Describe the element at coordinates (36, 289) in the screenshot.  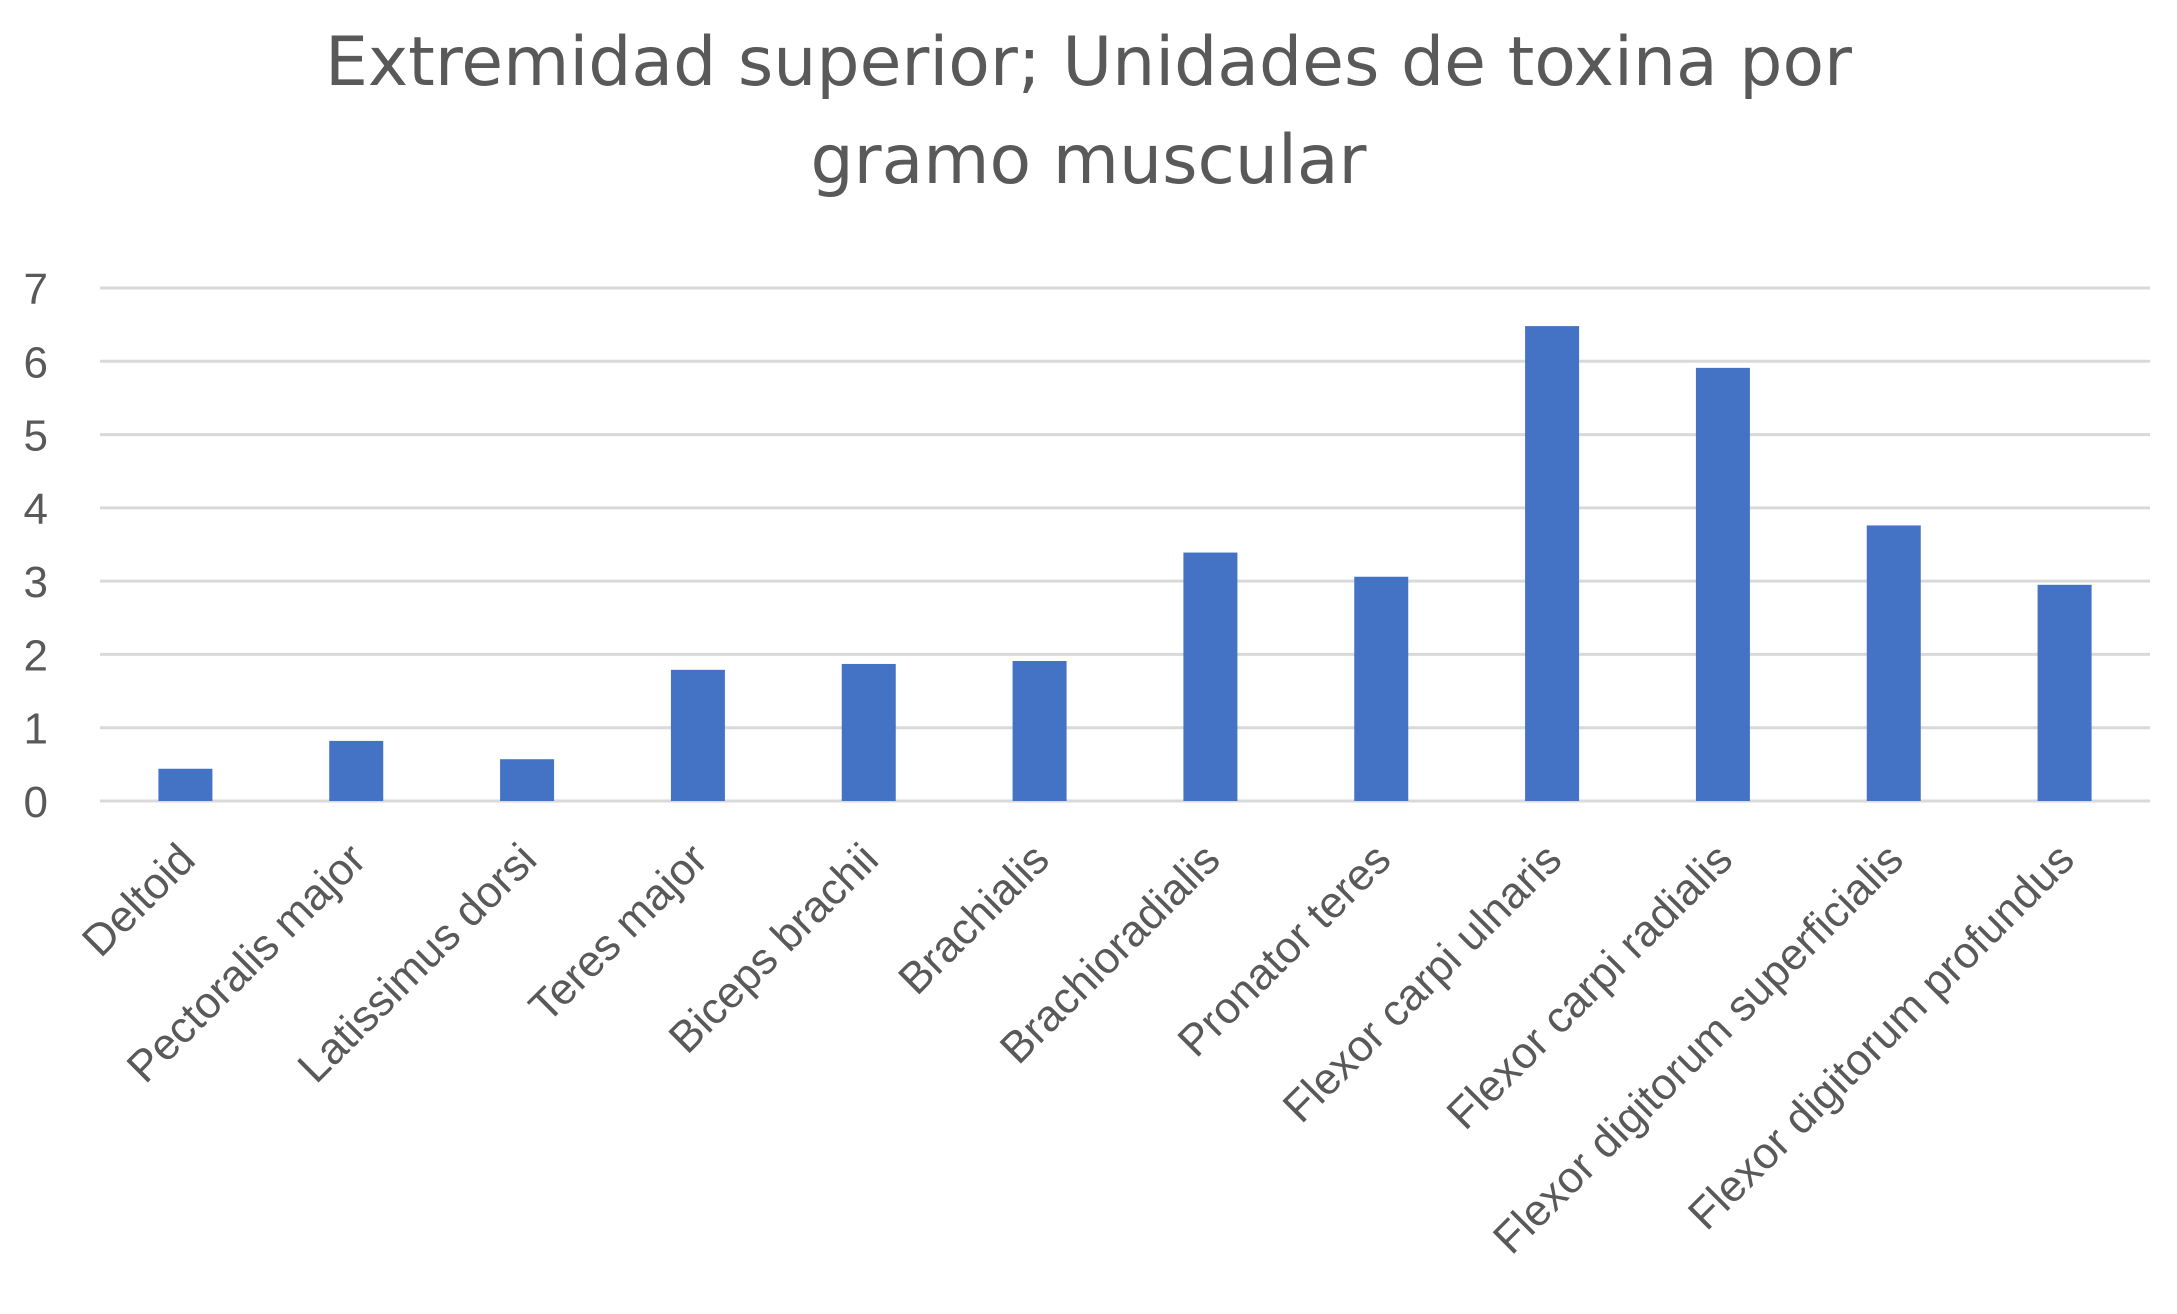
I see `y-tick-label: 7` at that location.